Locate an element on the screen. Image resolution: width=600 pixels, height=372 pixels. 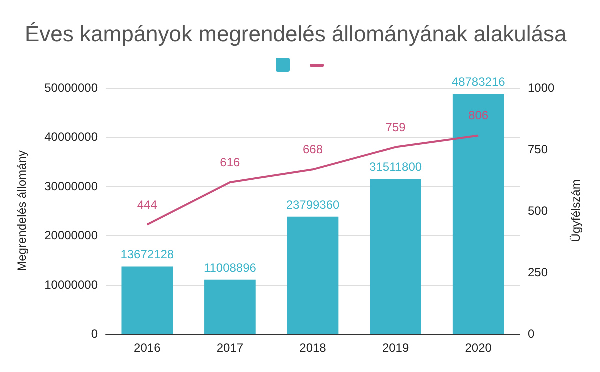
x-tick-label: 2016 is located at coordinates (148, 348).